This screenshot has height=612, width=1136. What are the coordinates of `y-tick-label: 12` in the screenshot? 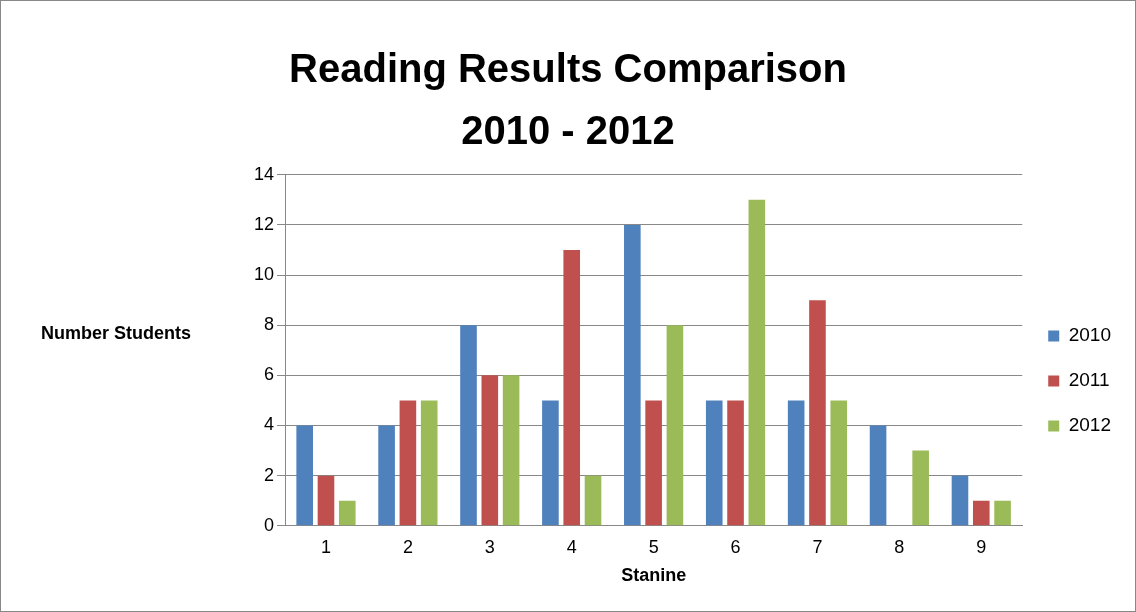 It's located at (264, 223).